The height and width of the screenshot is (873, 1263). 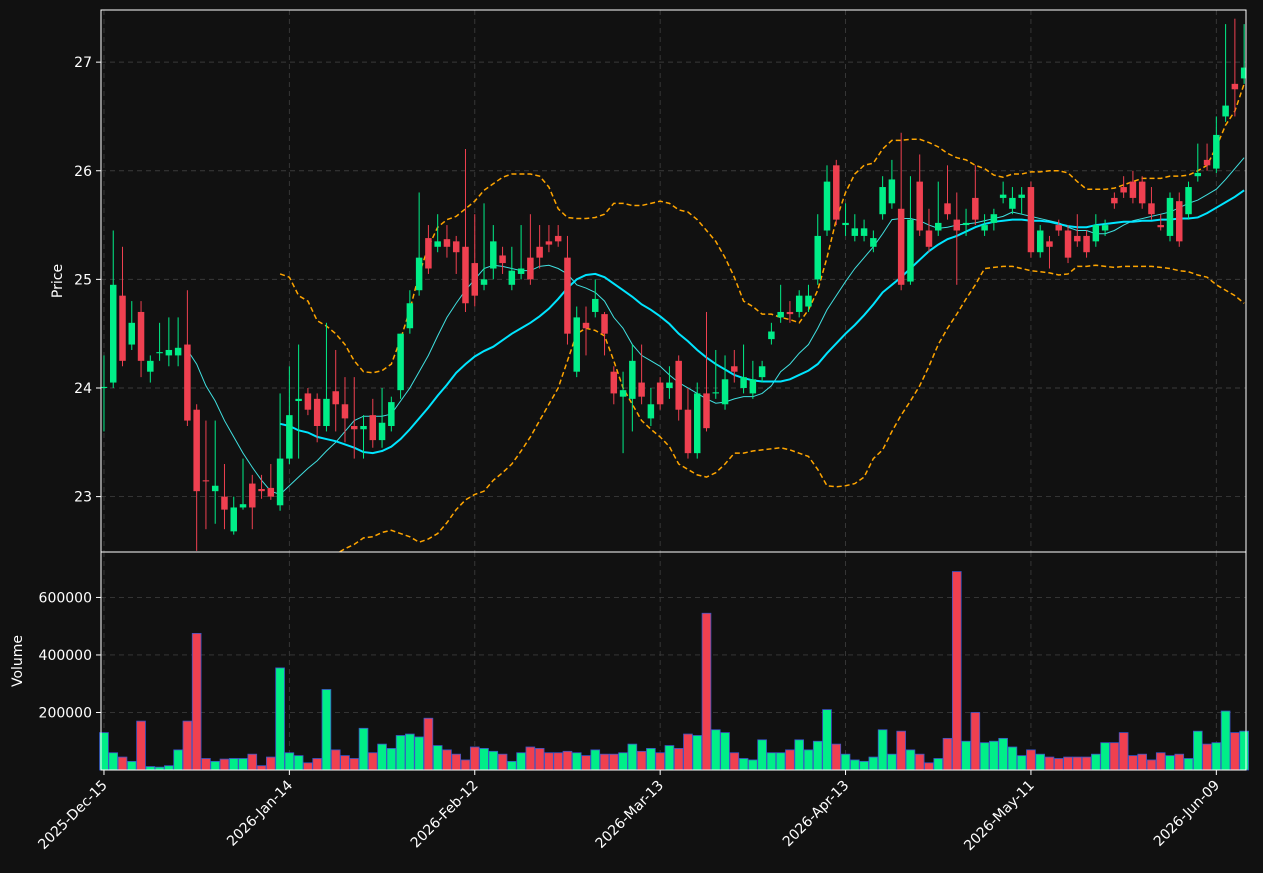 I want to click on y-axis-label: Volume, so click(x=18, y=661).